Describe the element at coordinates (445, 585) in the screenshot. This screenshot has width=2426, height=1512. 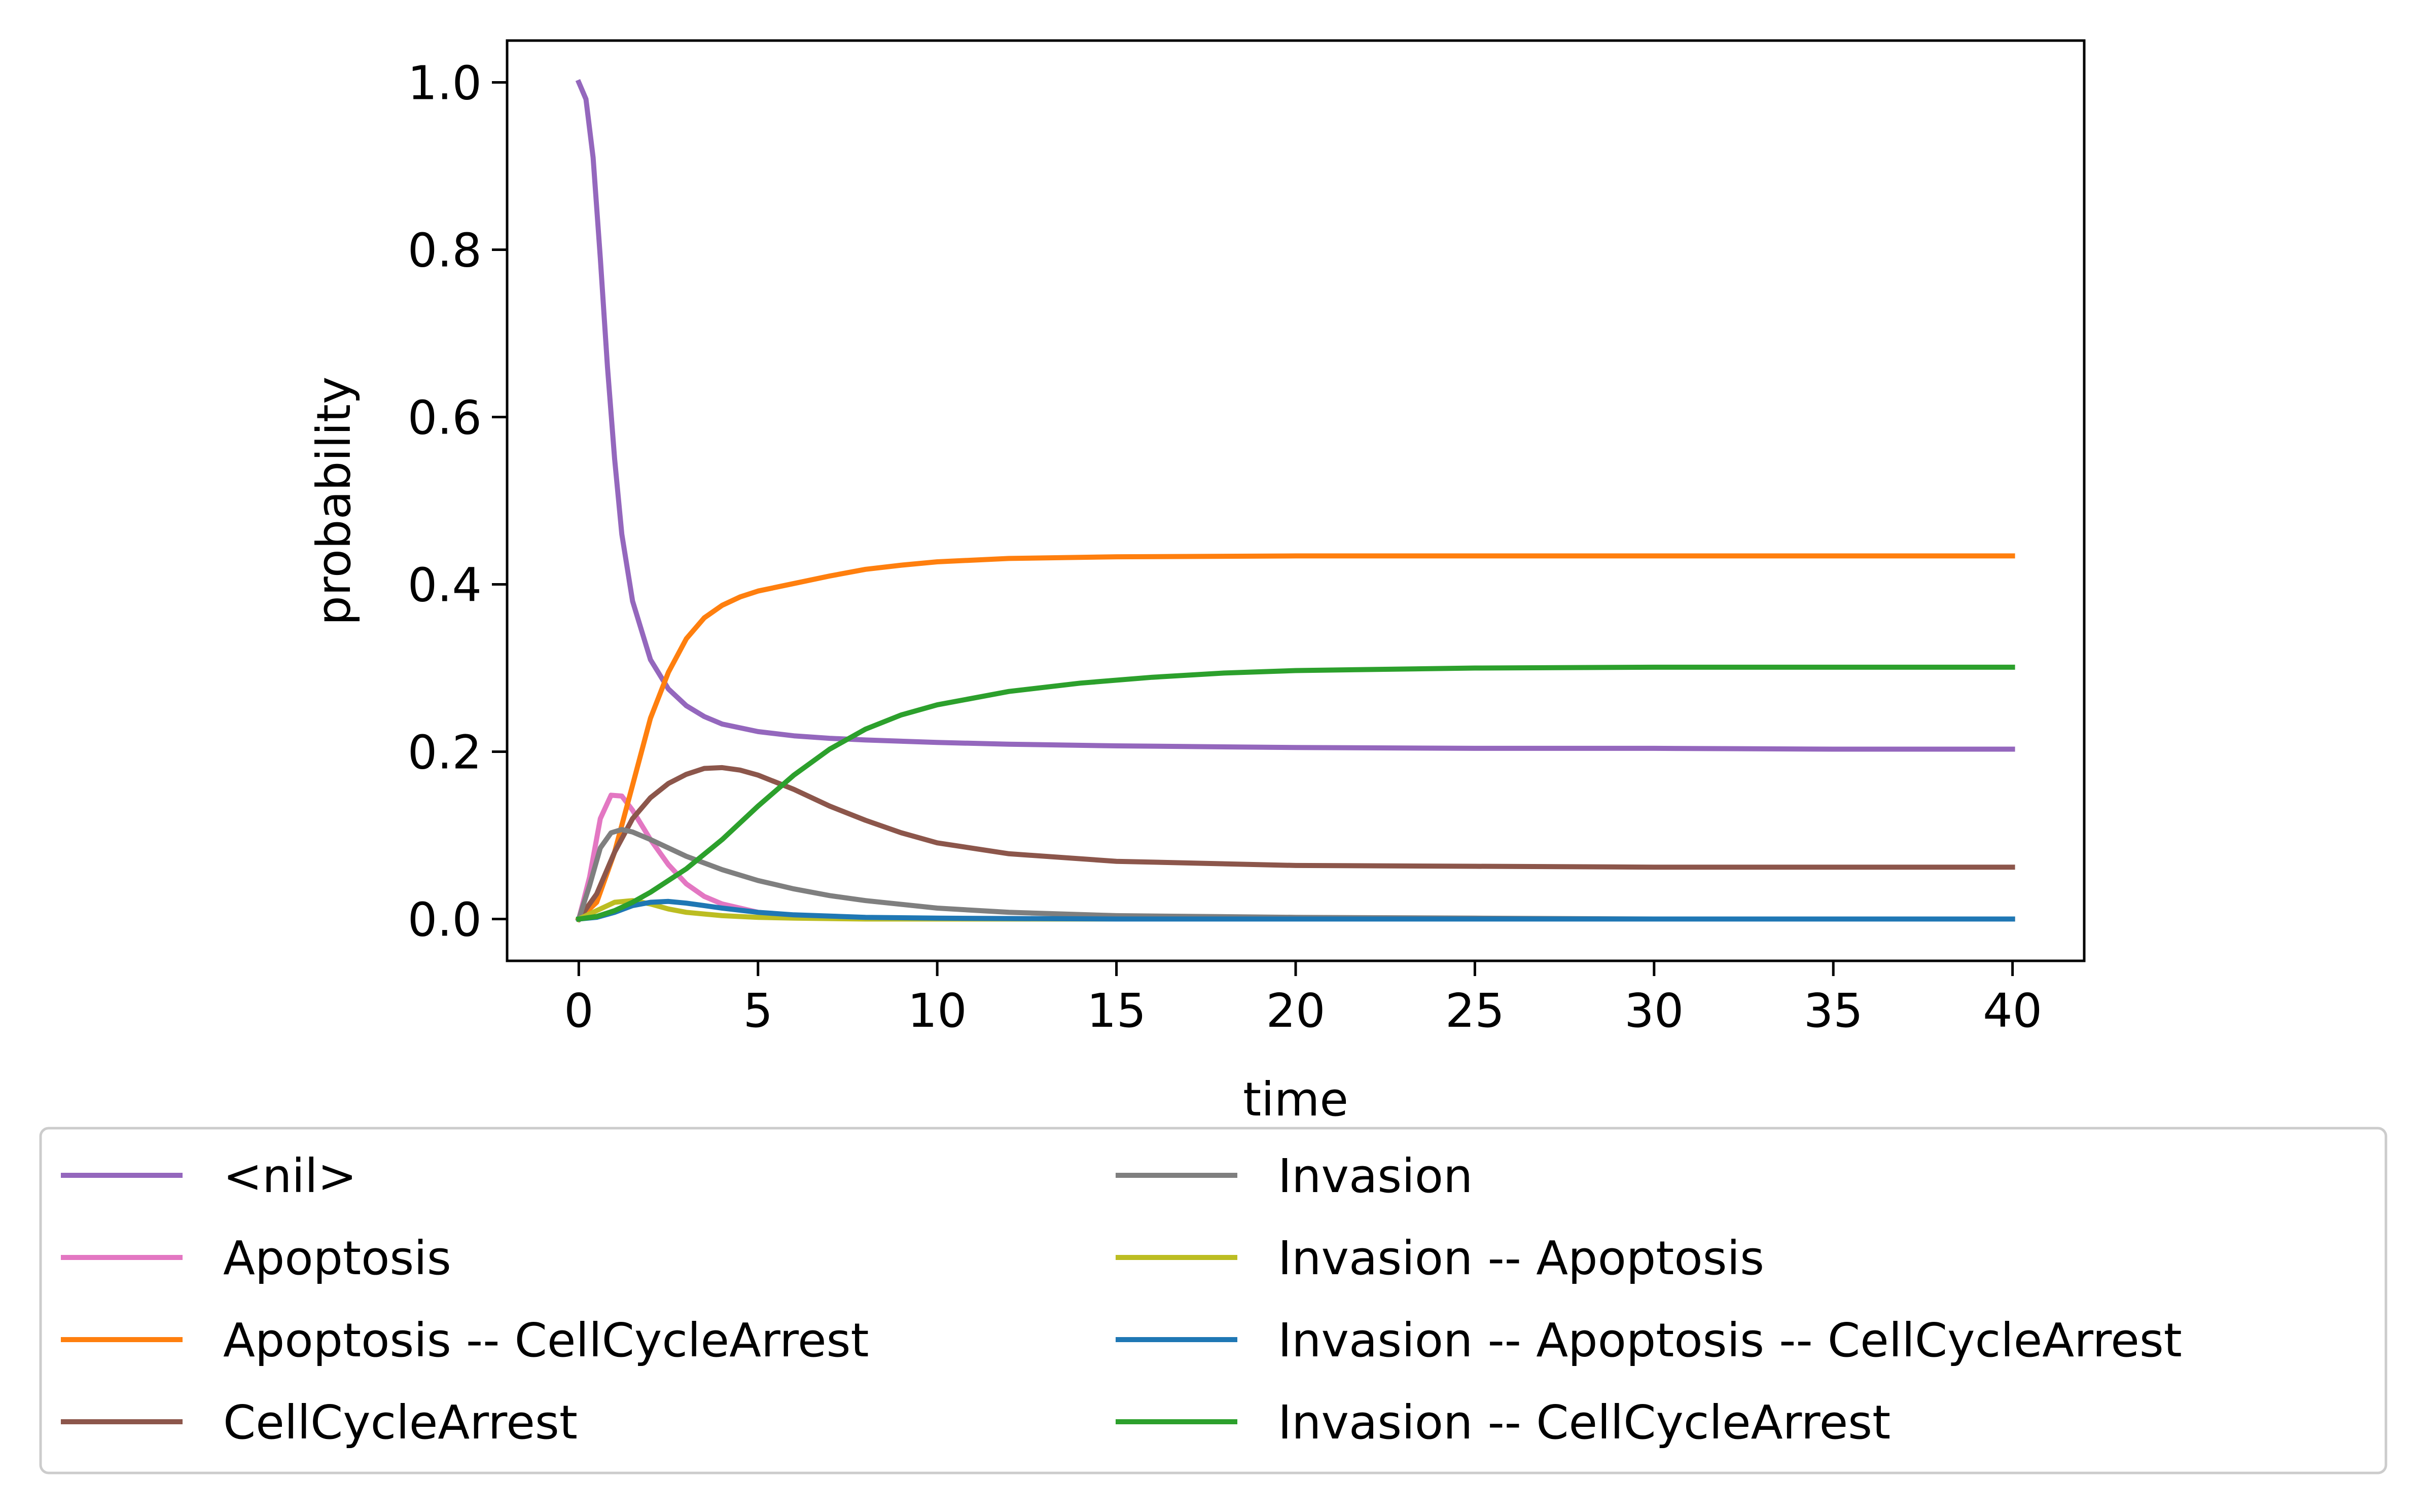
I see `y-tick-label: 0.4` at that location.